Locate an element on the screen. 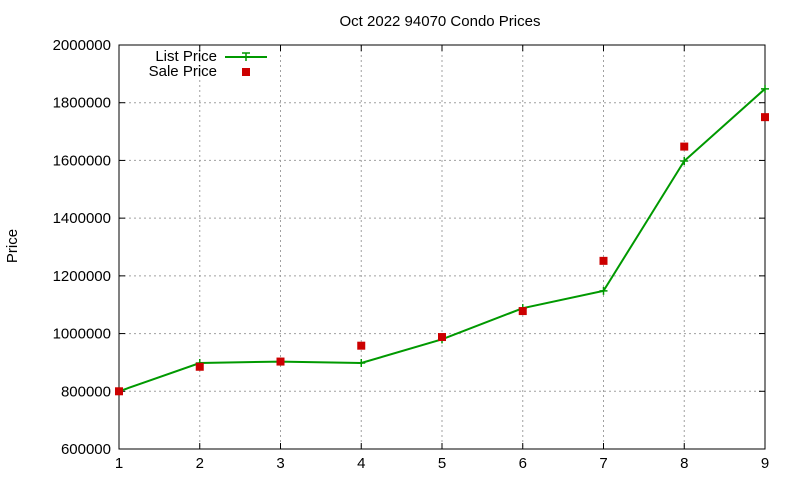 The height and width of the screenshot is (480, 800). legend-marker-sale-price is located at coordinates (246, 72).